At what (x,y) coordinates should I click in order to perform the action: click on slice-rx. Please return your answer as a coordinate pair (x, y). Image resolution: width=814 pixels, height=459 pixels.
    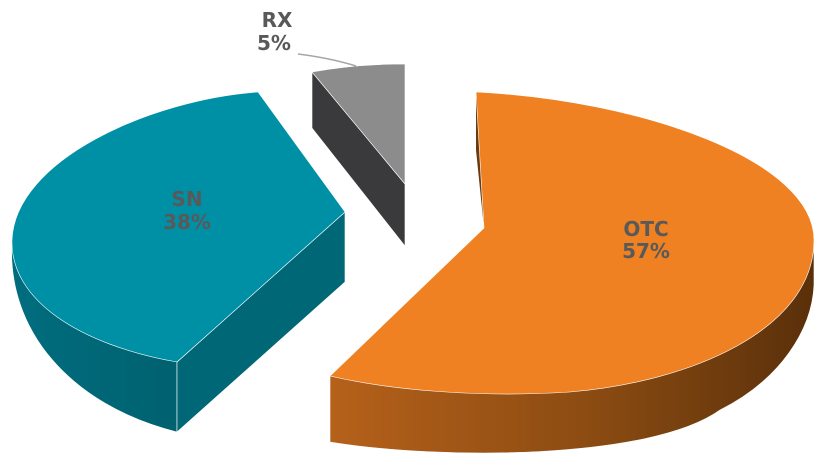
    Looking at the image, I should click on (358, 155).